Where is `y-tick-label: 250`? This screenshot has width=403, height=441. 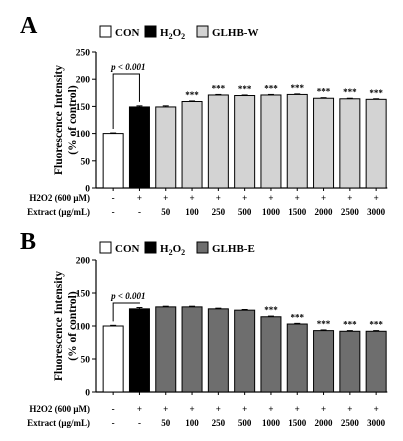 y-tick-label: 250 is located at coordinates (83, 54).